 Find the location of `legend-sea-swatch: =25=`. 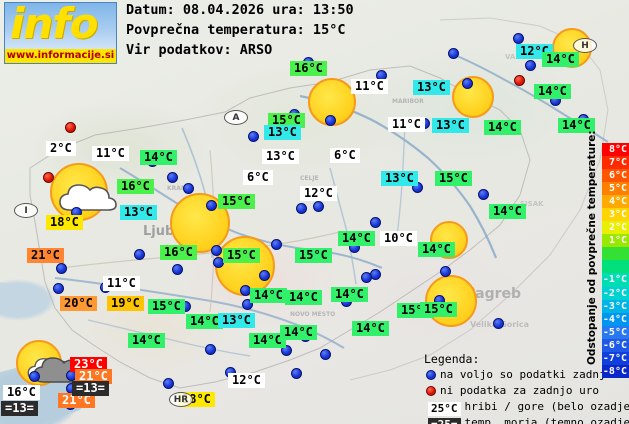

legend-sea-swatch: =25= is located at coordinates (444, 421).